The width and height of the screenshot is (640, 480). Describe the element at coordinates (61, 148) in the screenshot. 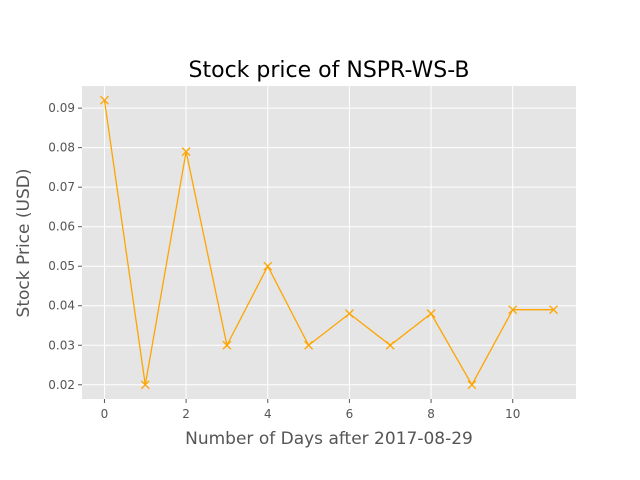

I see `y-tick-label: 0.08` at that location.